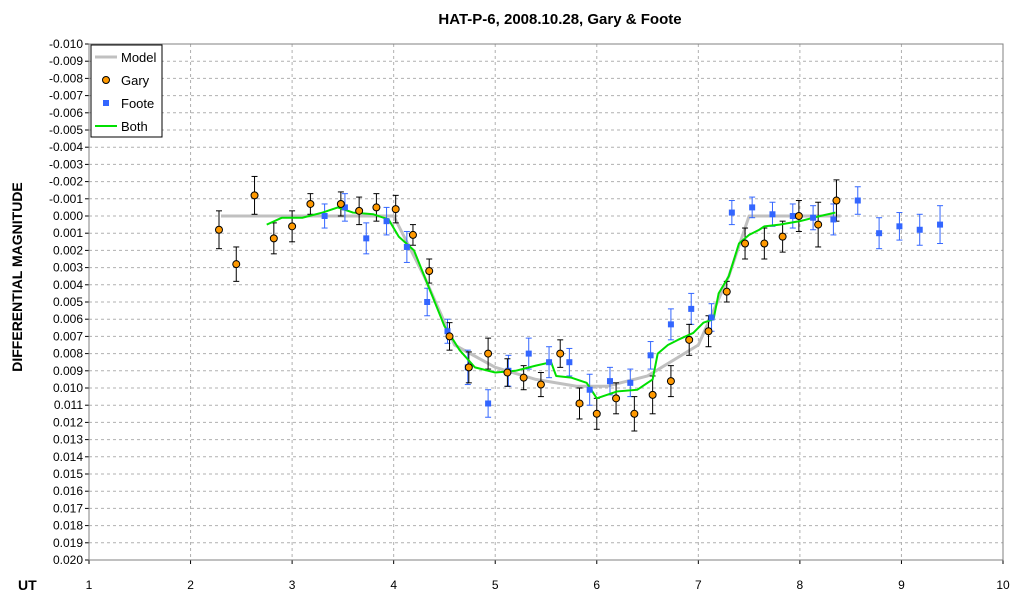  What do you see at coordinates (66, 147) in the screenshot?
I see `y-tick-label: -0.004` at bounding box center [66, 147].